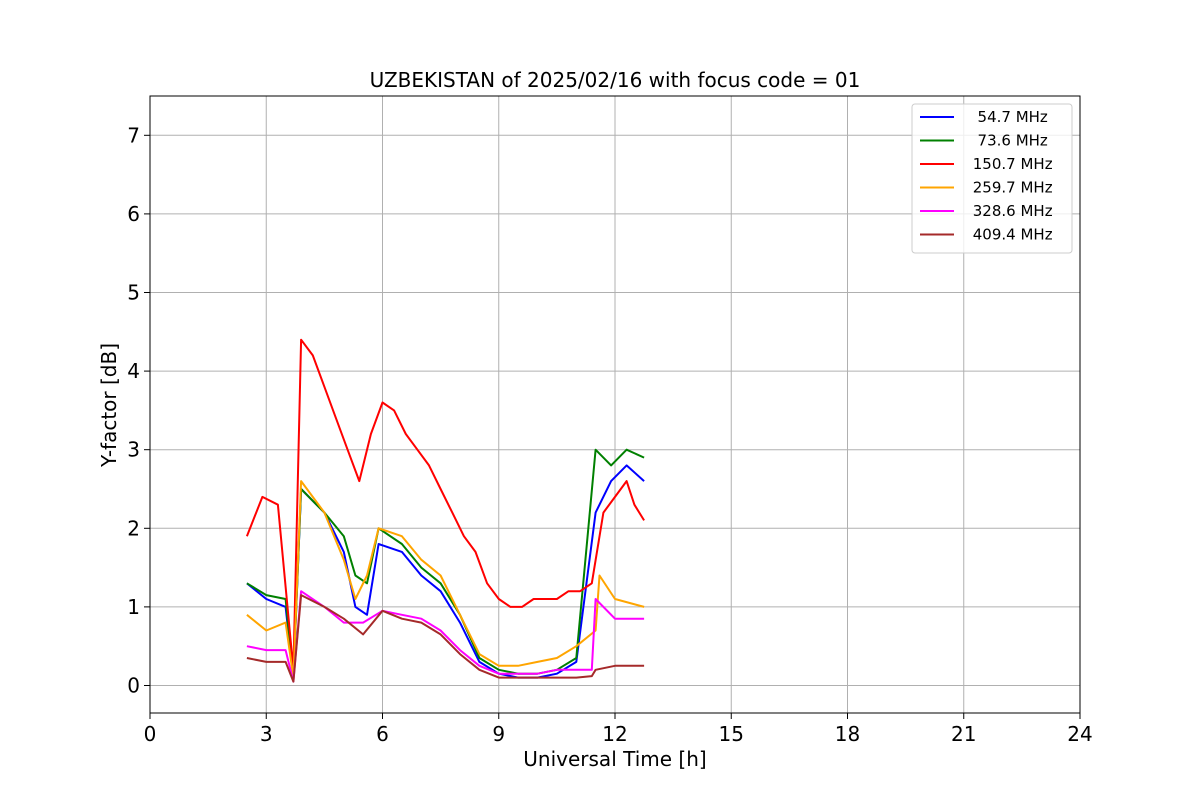 The width and height of the screenshot is (1200, 800). What do you see at coordinates (133, 371) in the screenshot?
I see `y-tick-label: 4` at bounding box center [133, 371].